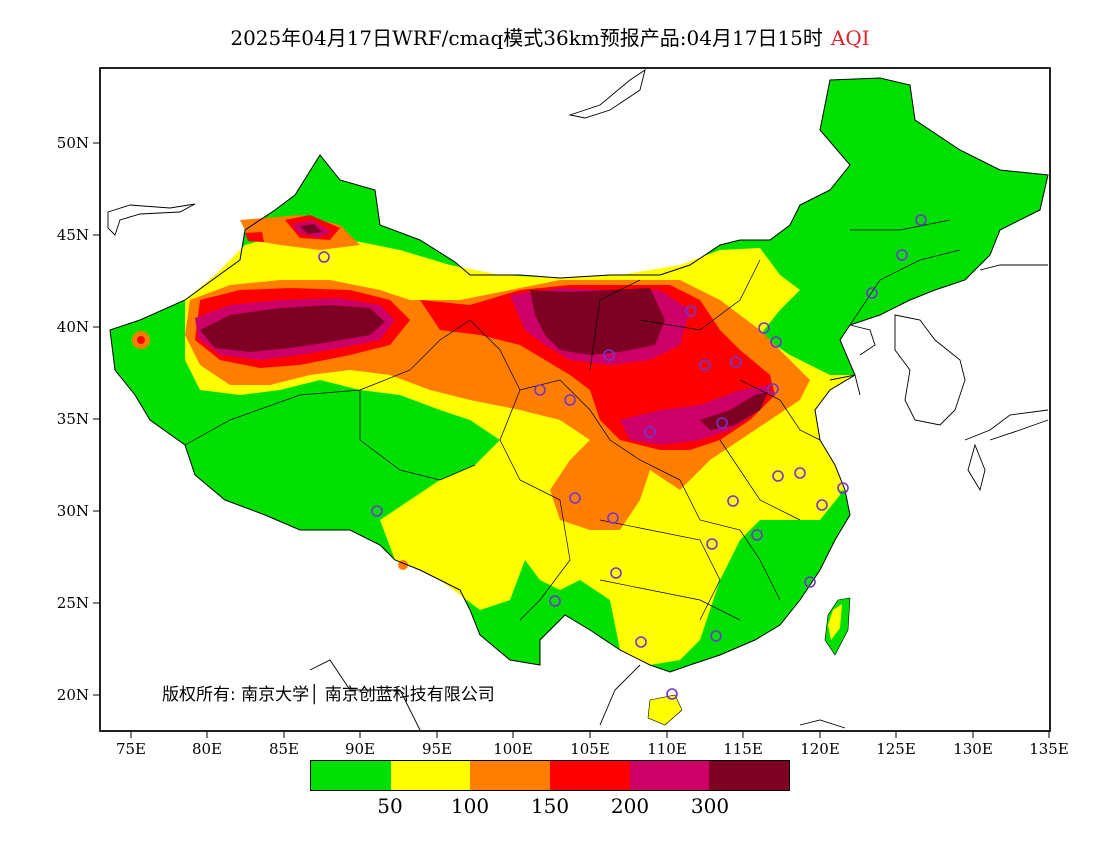 The image size is (1100, 850). Describe the element at coordinates (590, 734) in the screenshot. I see `lon-ticks` at that location.